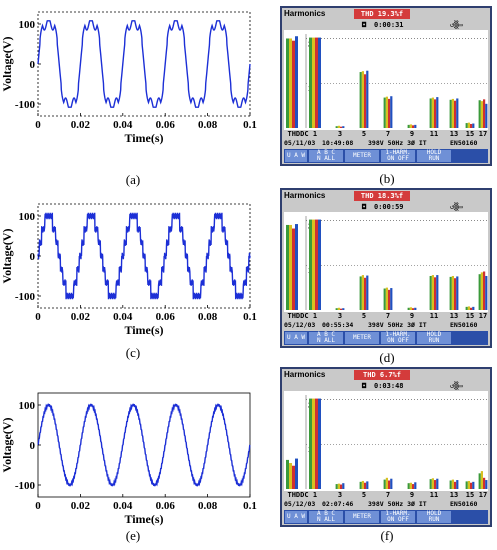  What do you see at coordinates (81, 506) in the screenshot?
I see `x-tick-label: 0.02` at bounding box center [81, 506].